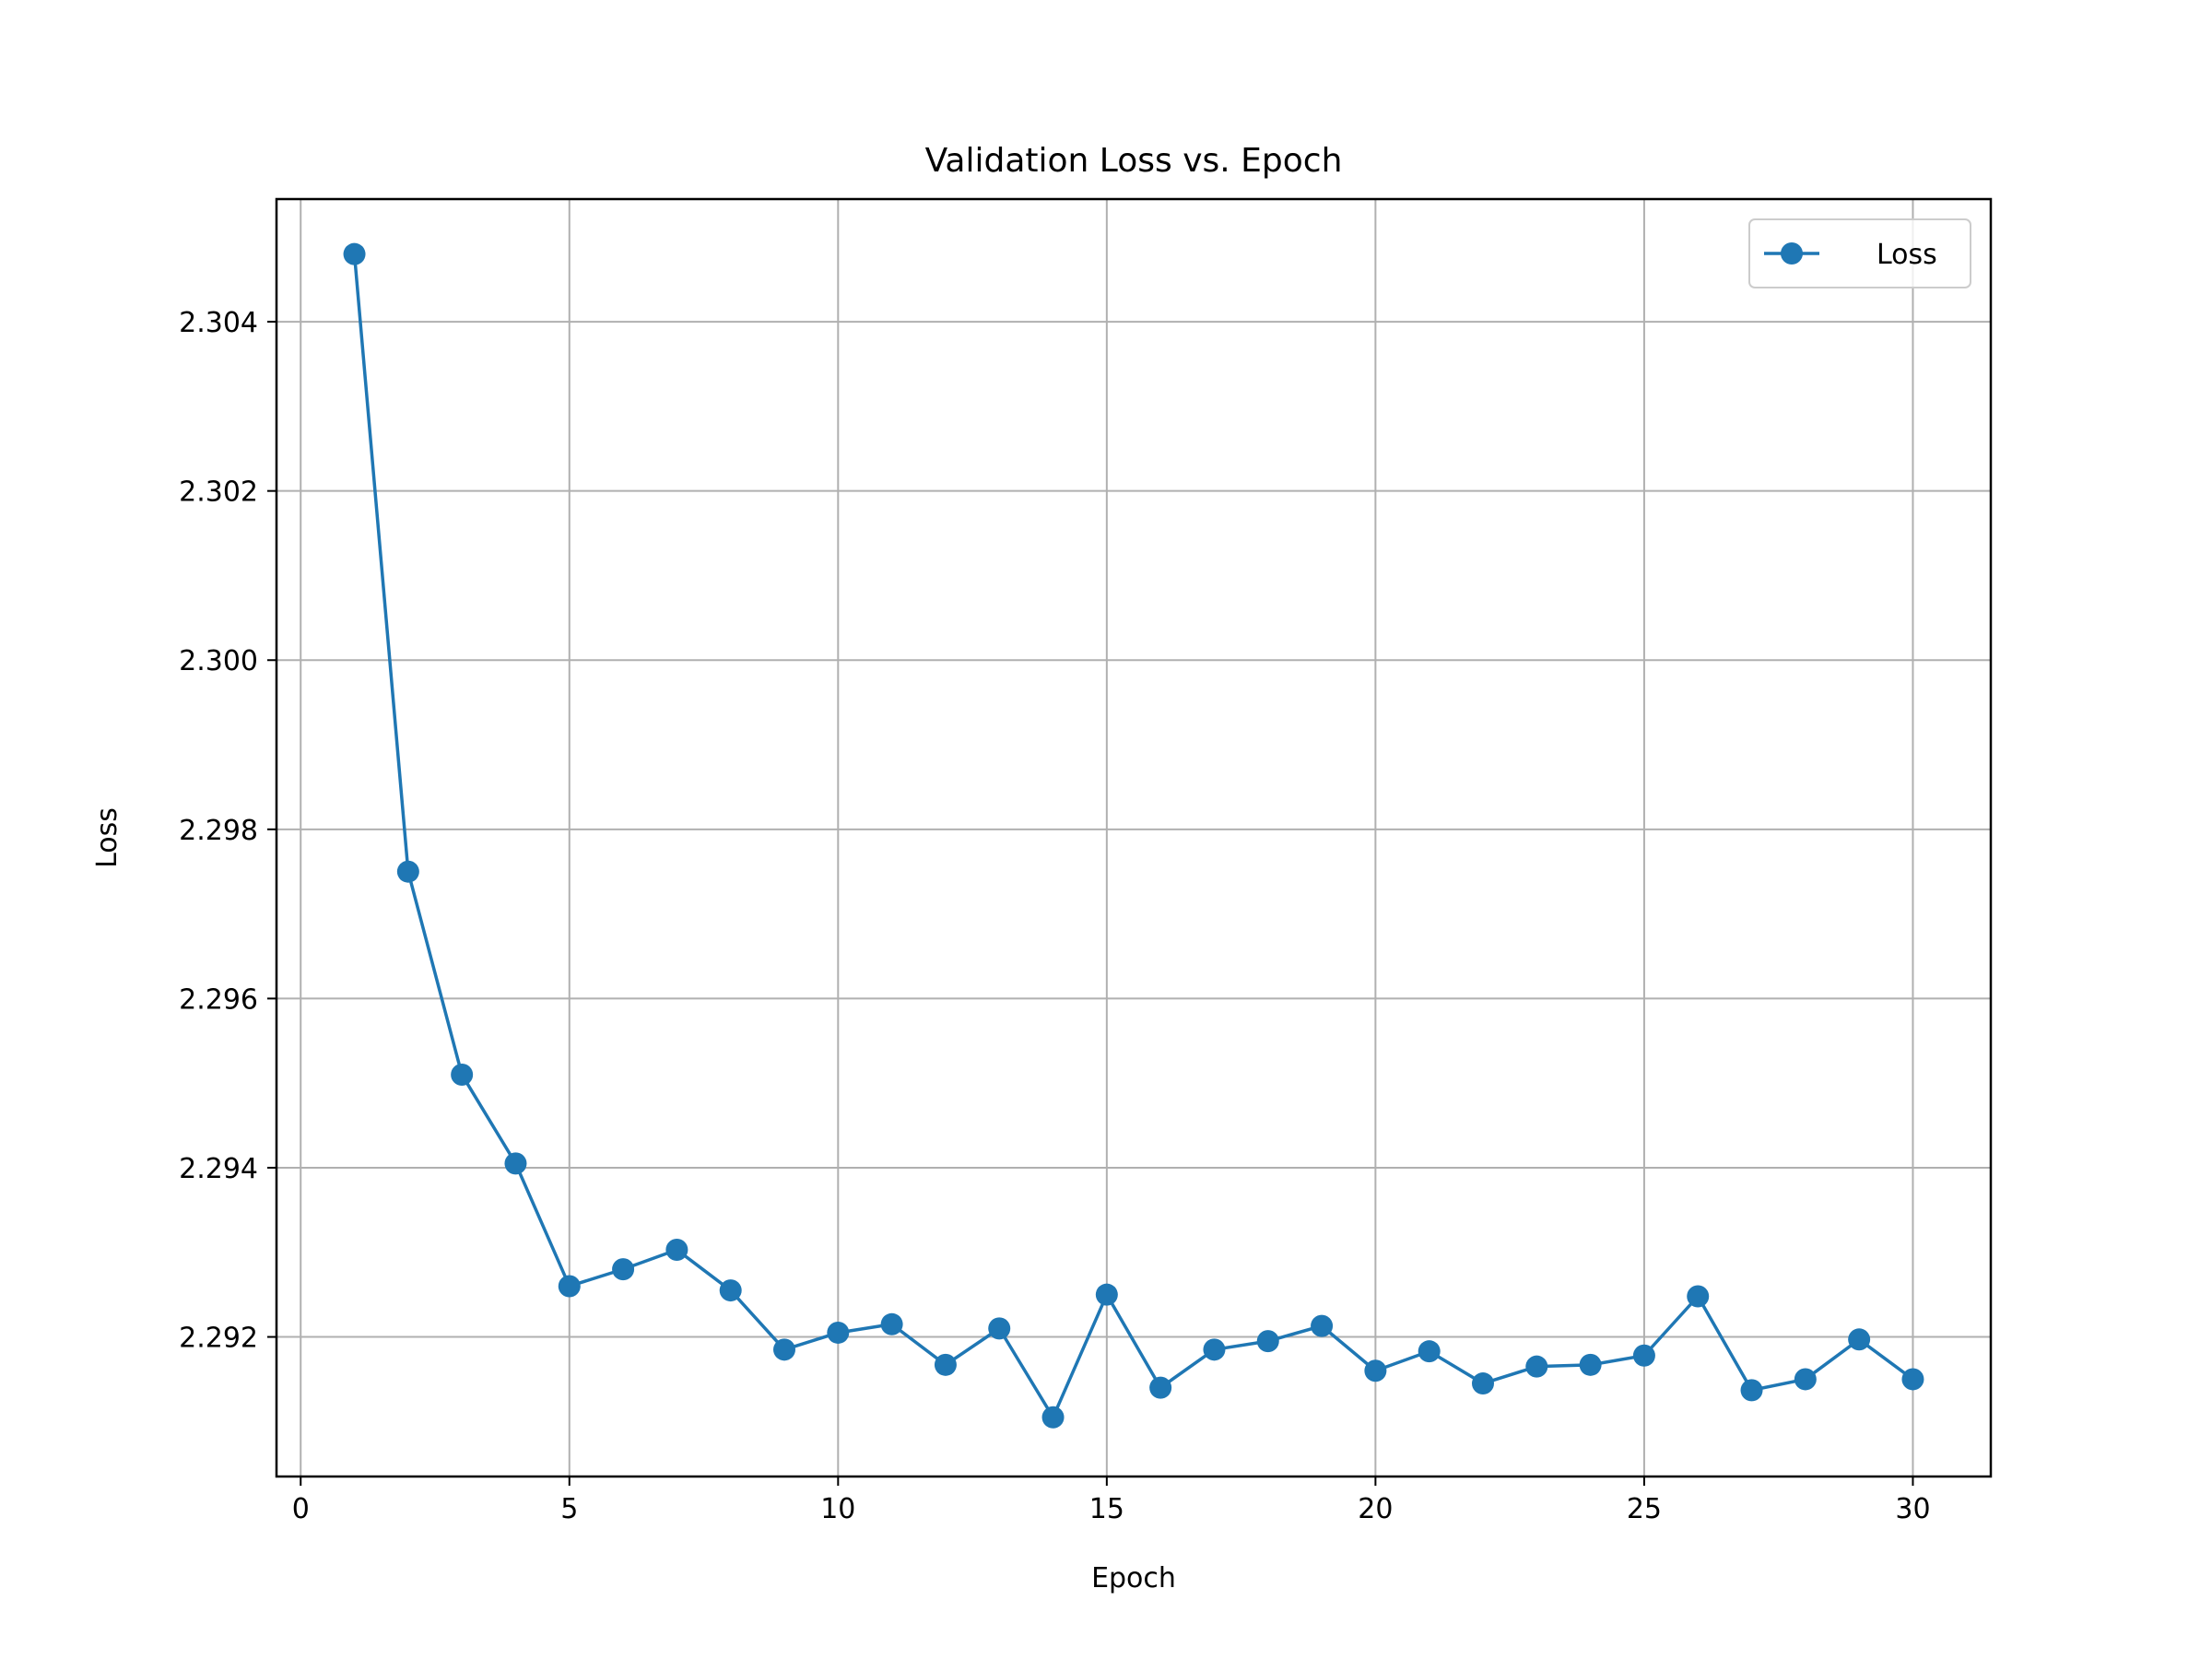  Describe the element at coordinates (1106, 1509) in the screenshot. I see `x-tick-label: 15` at that location.